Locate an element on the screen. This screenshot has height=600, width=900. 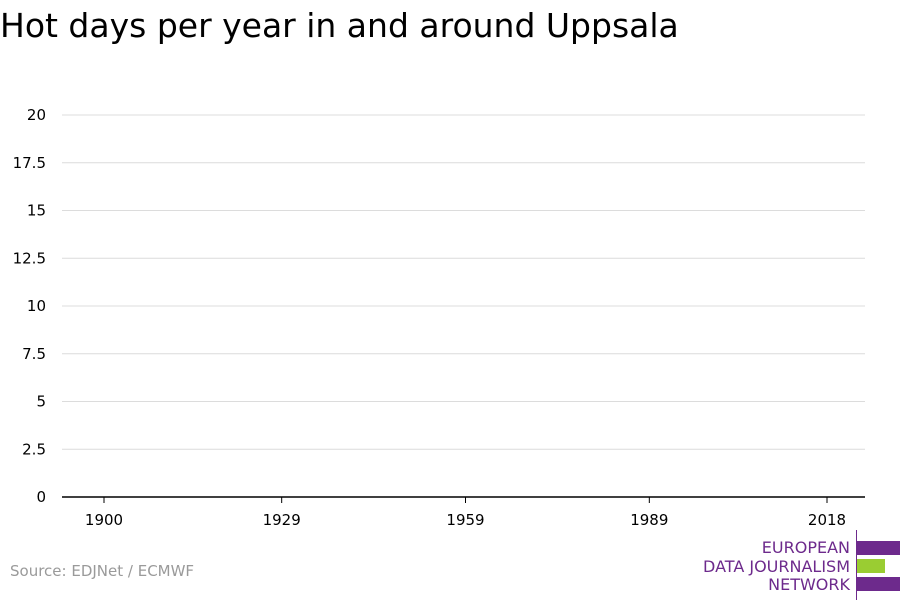
x-tick-label: 1959 is located at coordinates (465, 520).